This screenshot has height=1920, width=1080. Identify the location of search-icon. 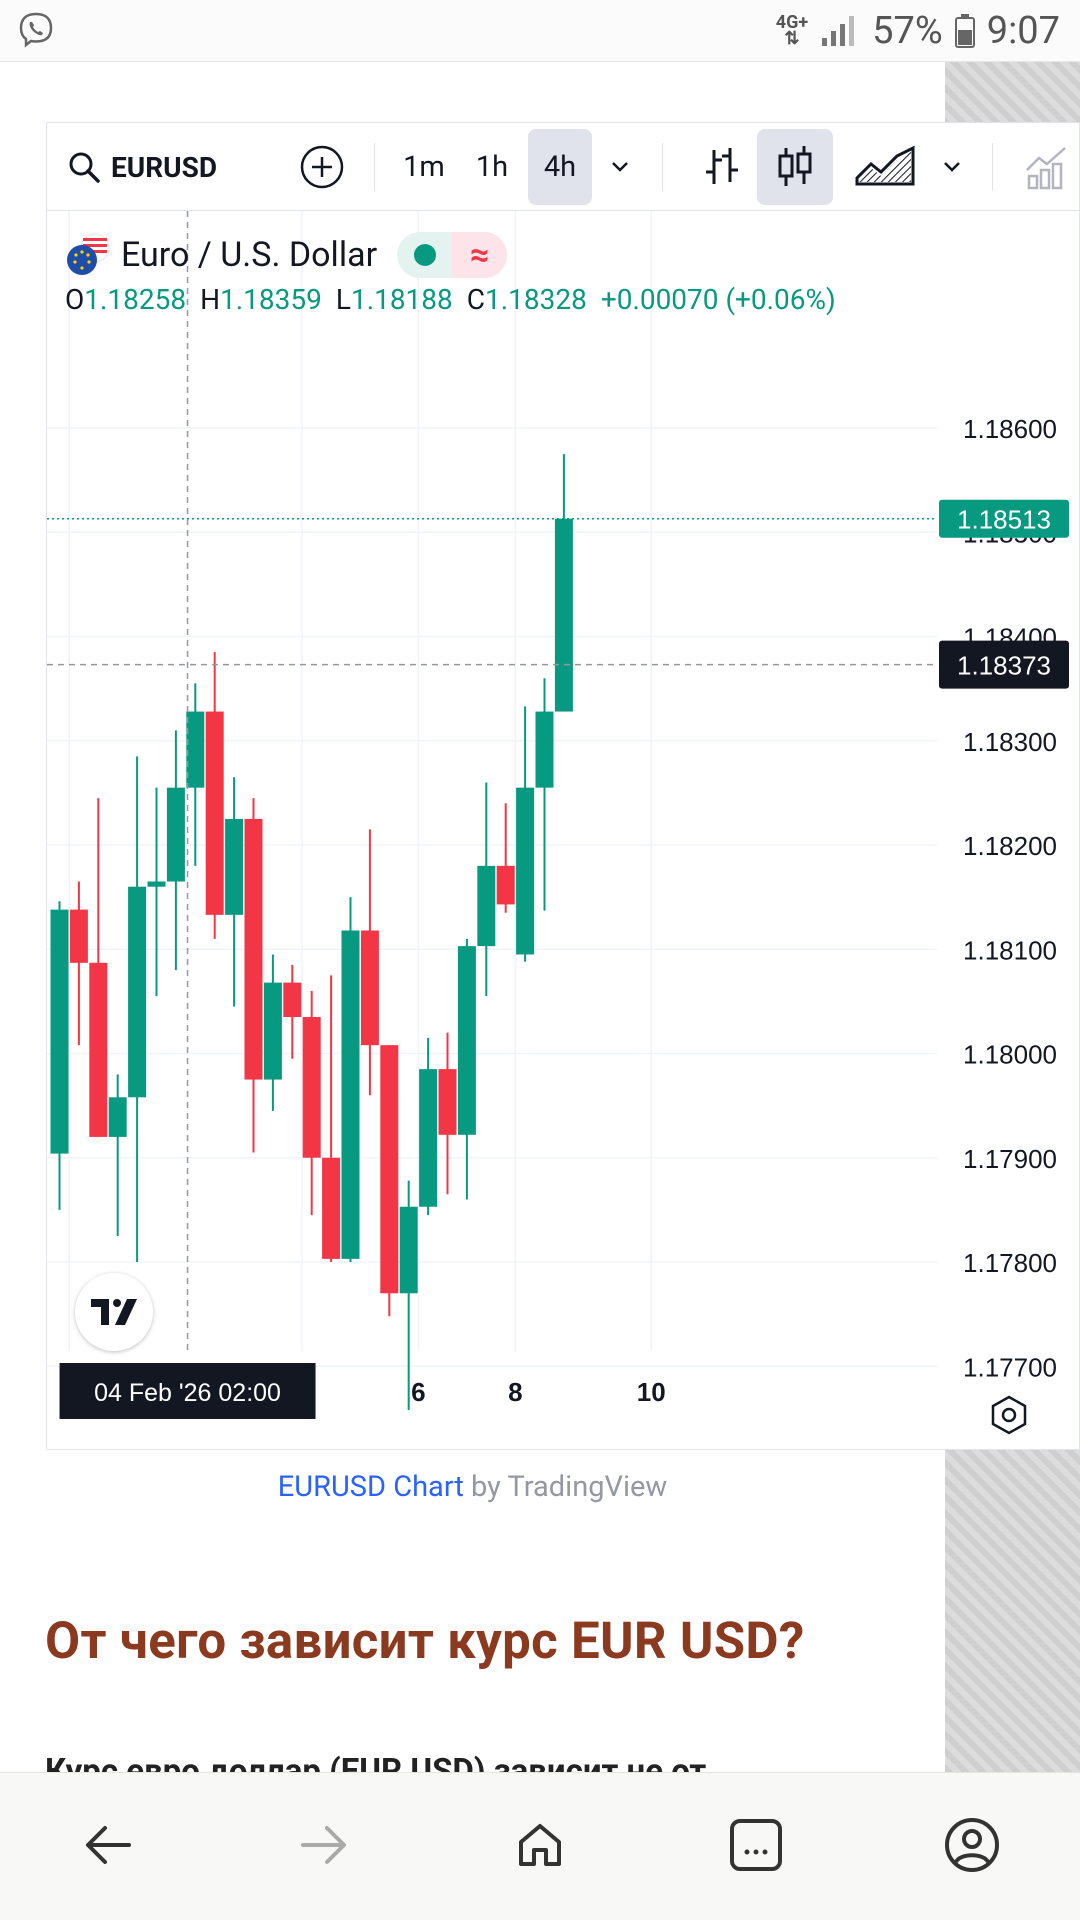
(84, 167).